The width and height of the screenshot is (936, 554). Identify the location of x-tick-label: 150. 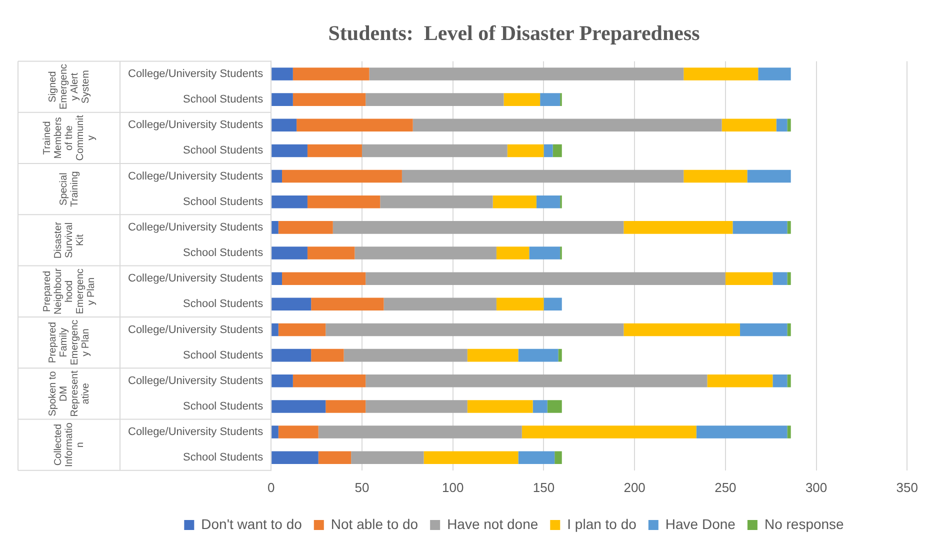
(543, 487).